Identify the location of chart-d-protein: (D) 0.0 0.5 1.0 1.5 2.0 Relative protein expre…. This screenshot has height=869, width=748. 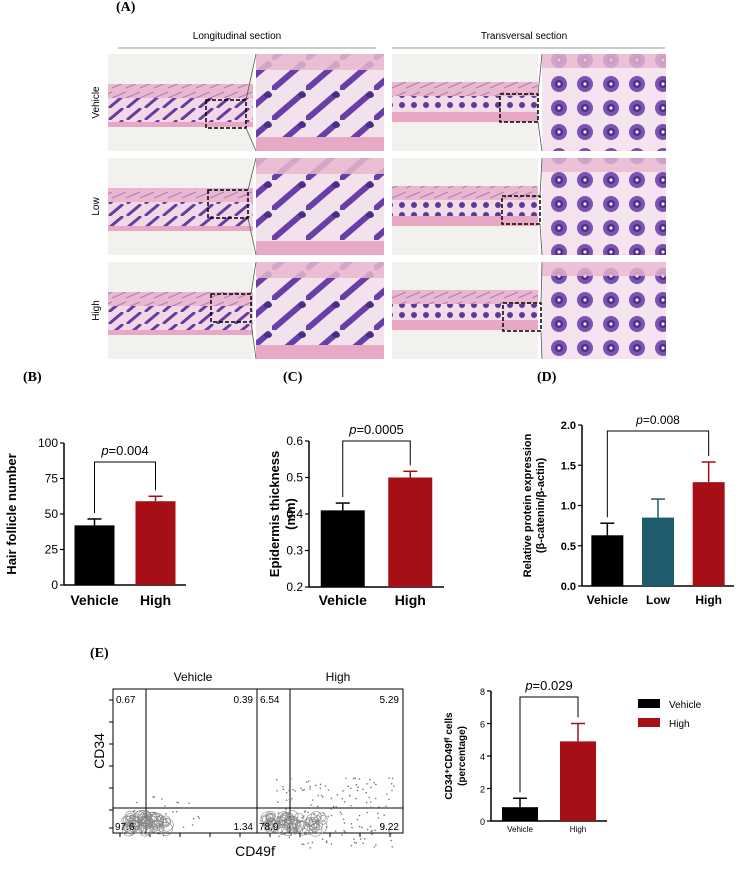
(628, 488).